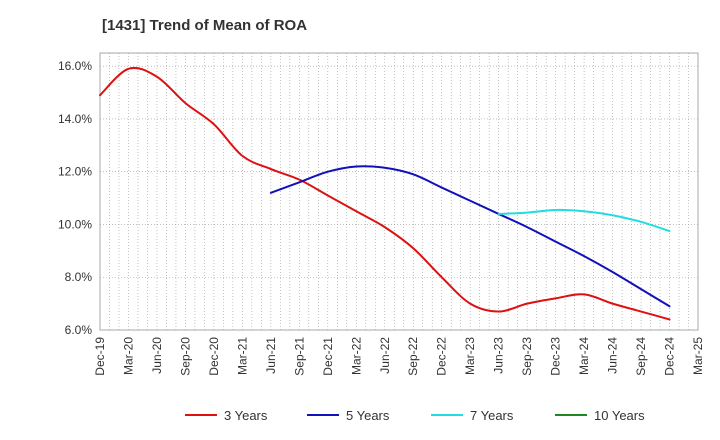 The image size is (720, 440). What do you see at coordinates (328, 356) in the screenshot?
I see `x-tick-label: Dec-21` at bounding box center [328, 356].